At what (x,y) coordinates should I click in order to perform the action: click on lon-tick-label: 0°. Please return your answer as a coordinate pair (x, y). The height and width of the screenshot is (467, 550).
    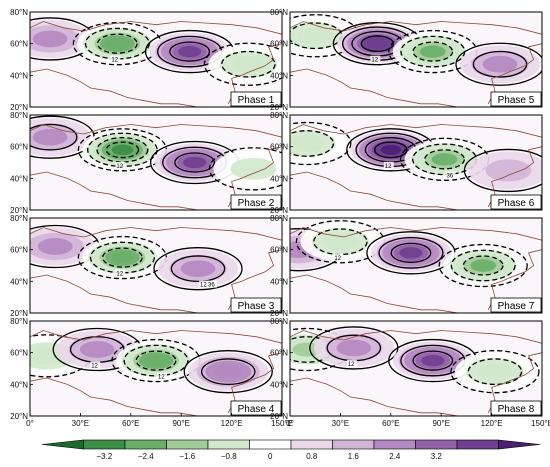
    Looking at the image, I should click on (30, 423).